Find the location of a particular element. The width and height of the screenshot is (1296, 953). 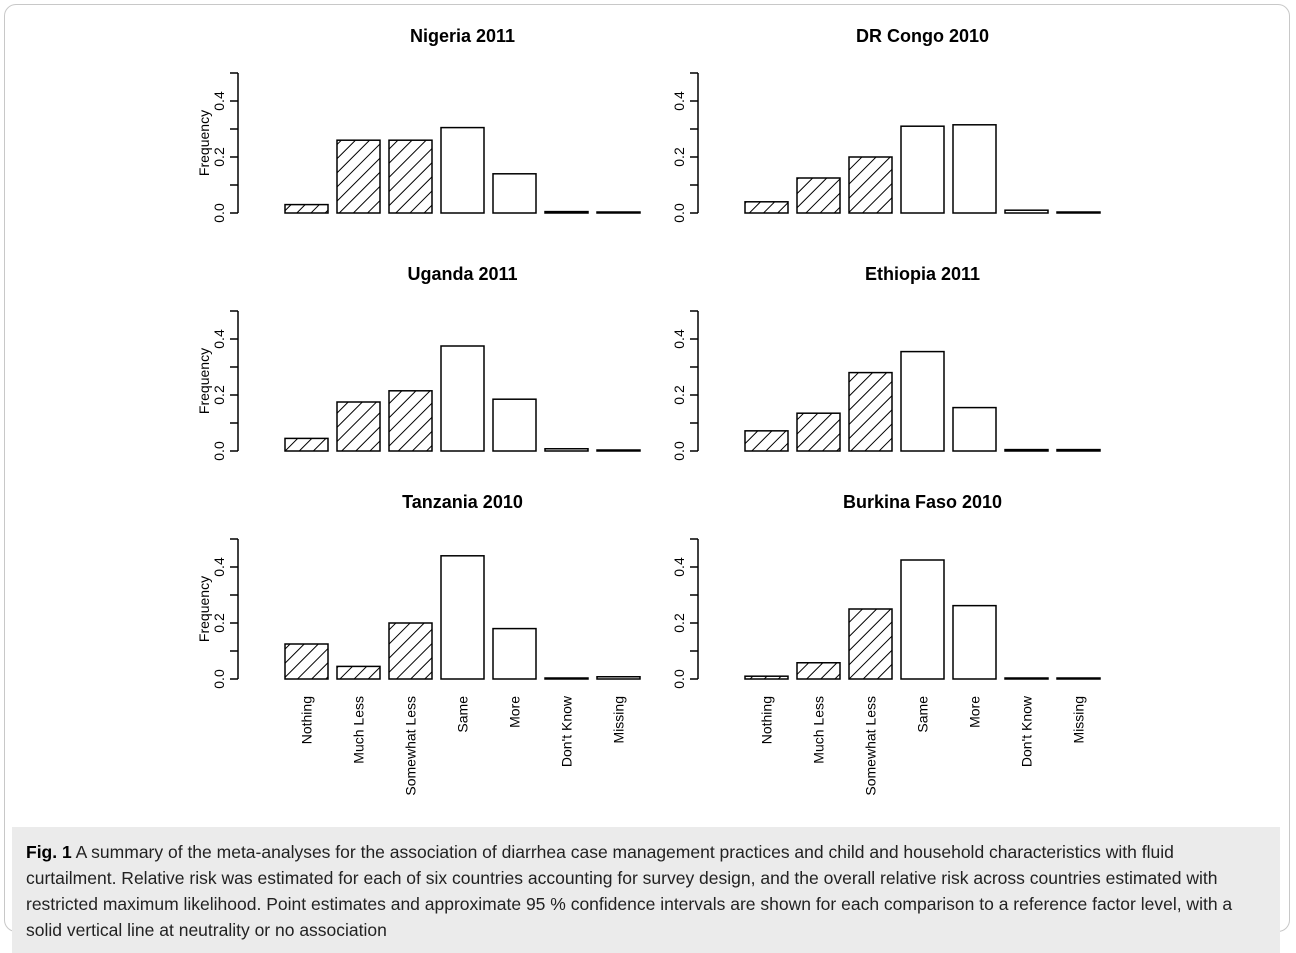

category-label-burkina-faso-2010: Much Less is located at coordinates (819, 730).